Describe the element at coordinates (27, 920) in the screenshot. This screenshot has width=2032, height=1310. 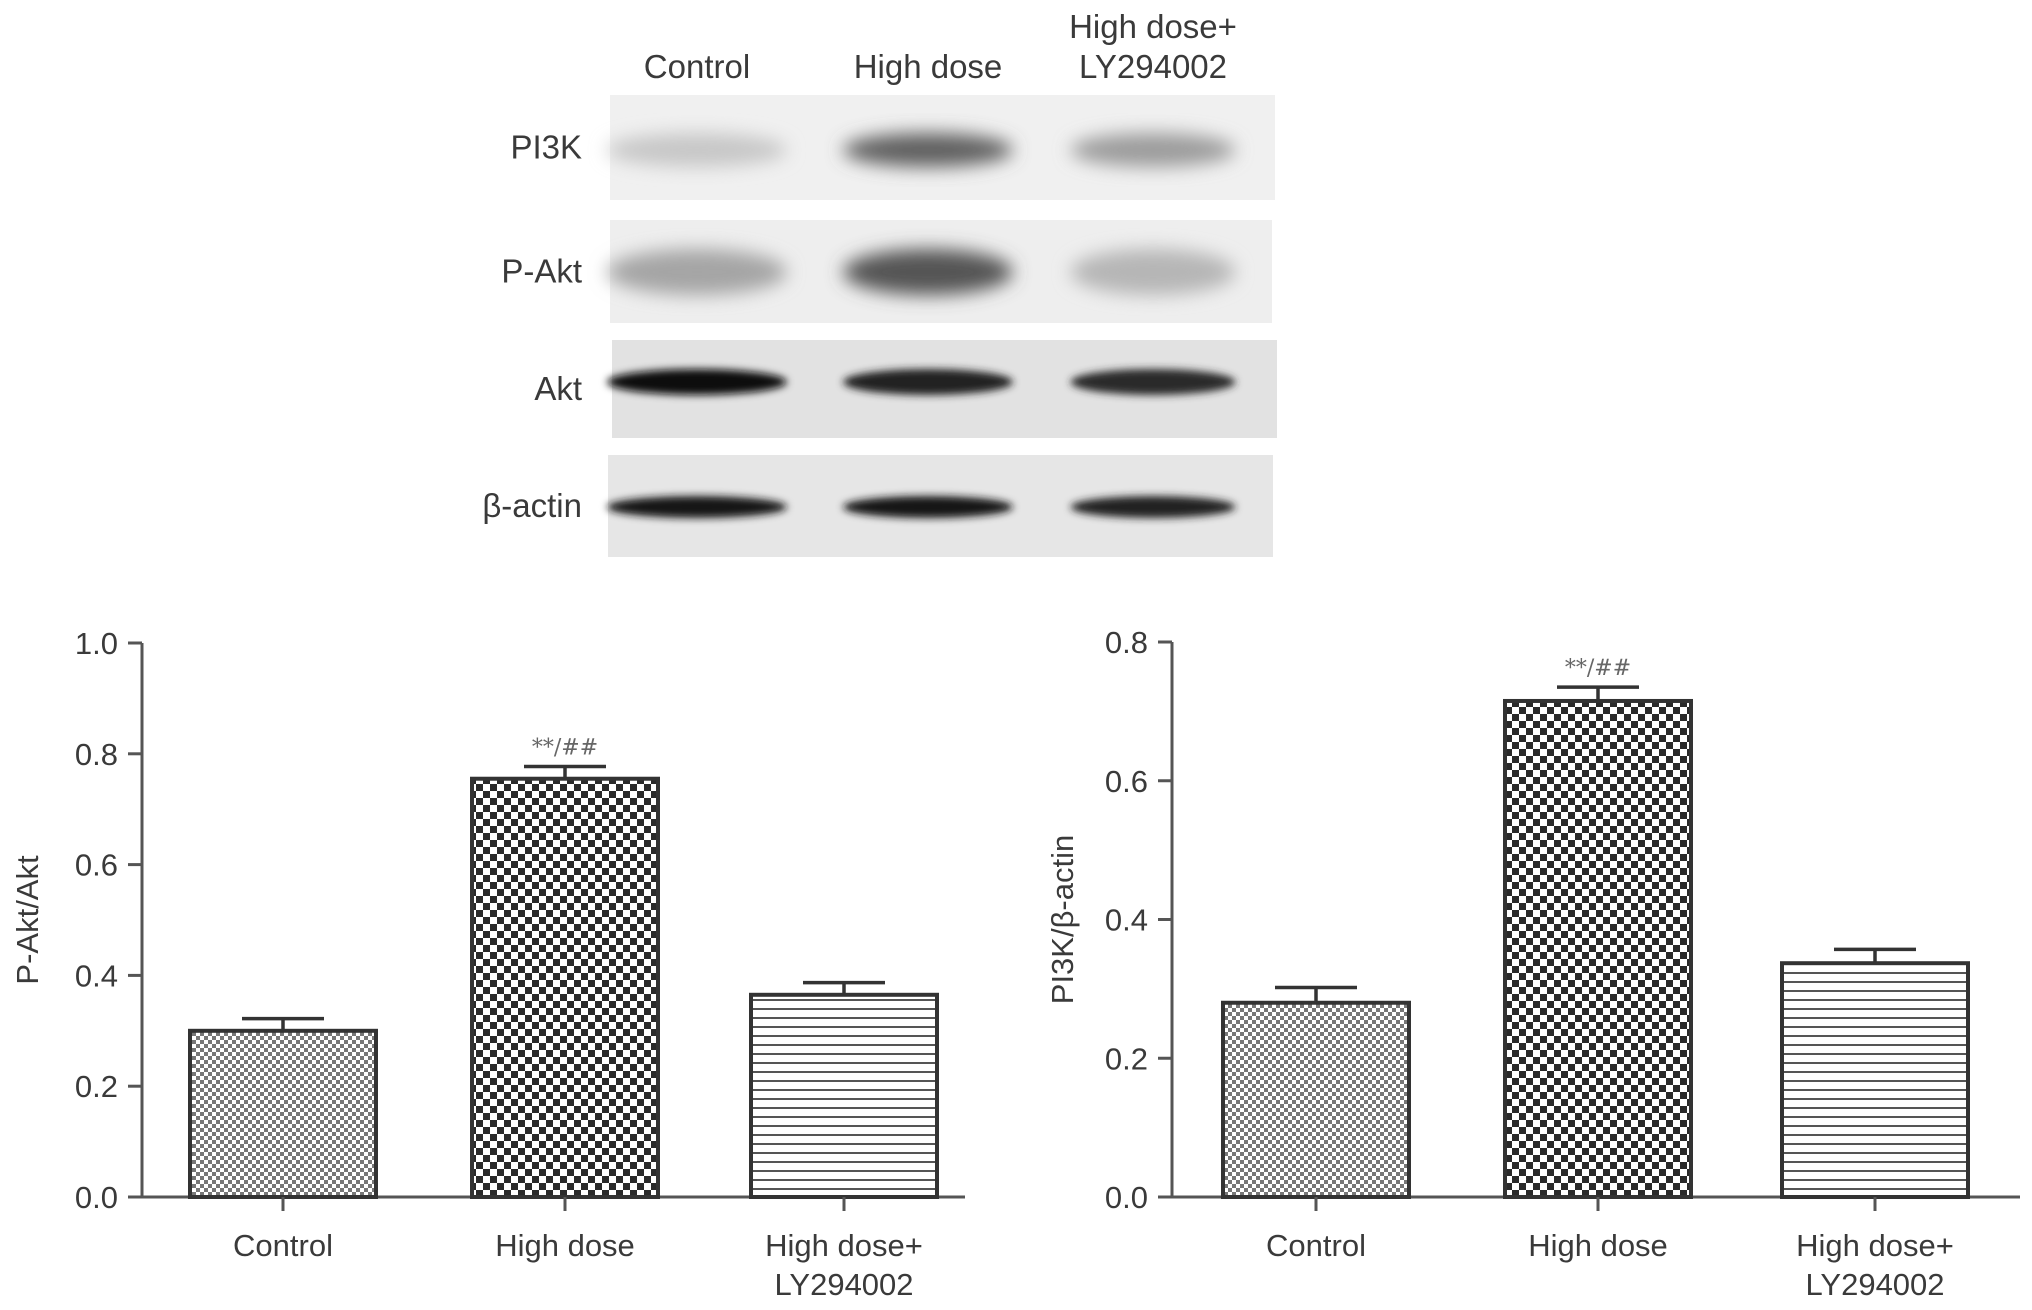
I see `y-axis-label: P-Akt/Akt` at that location.